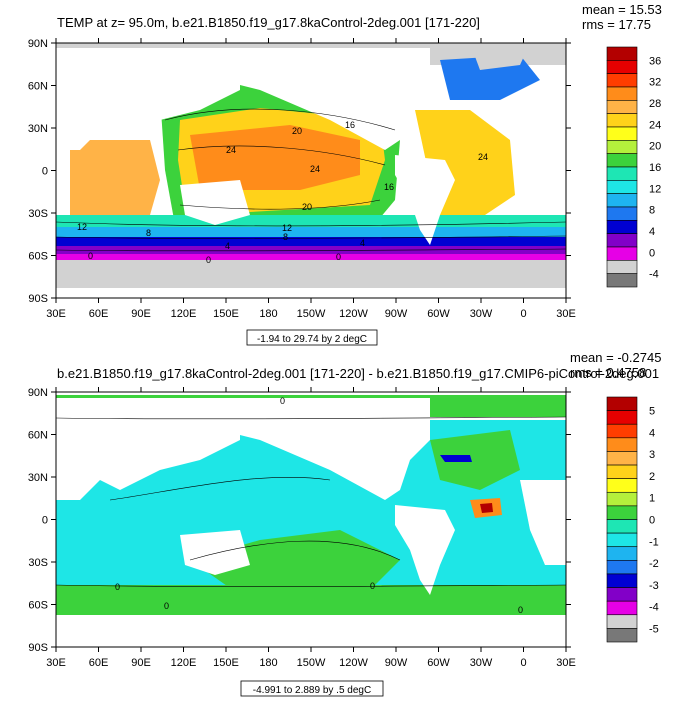 The height and width of the screenshot is (705, 700). Describe the element at coordinates (226, 663) in the screenshot. I see `lon-label: 150E` at that location.